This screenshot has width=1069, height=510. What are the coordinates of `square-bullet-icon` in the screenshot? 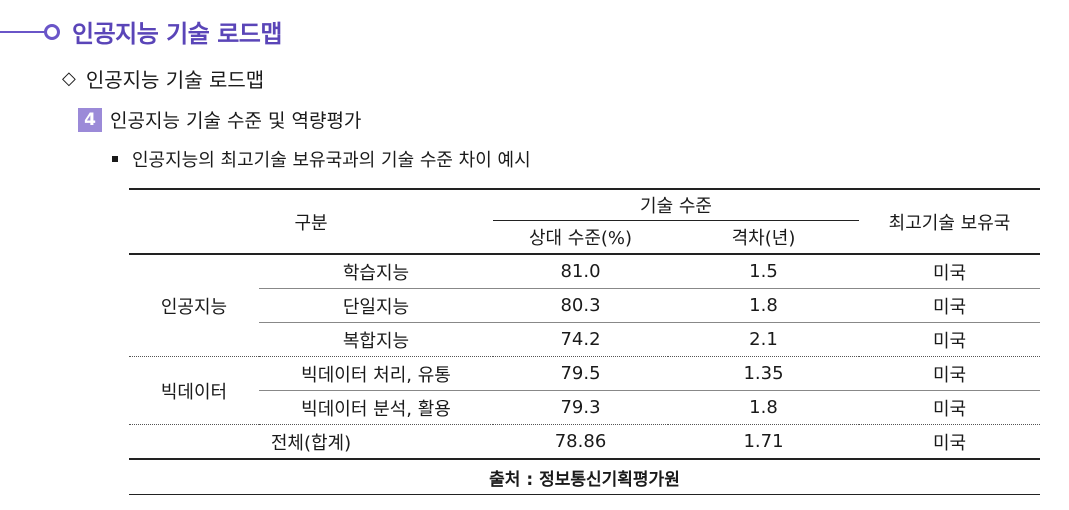 It's located at (115, 159).